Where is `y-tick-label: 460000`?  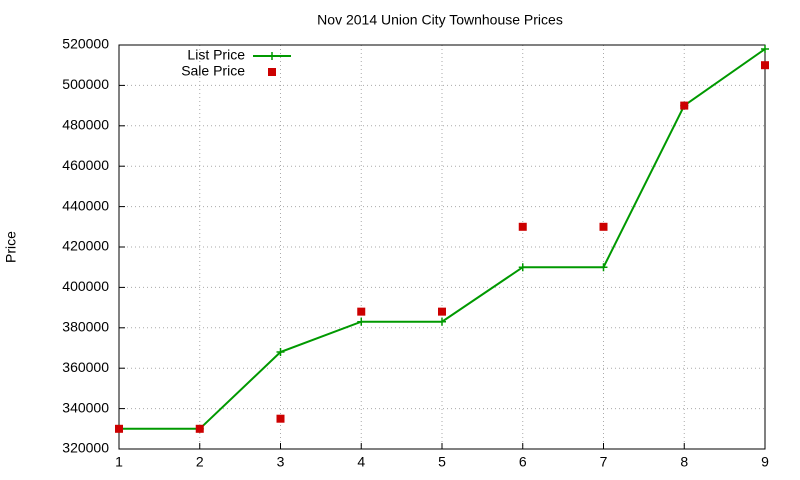 y-tick-label: 460000 is located at coordinates (85, 165).